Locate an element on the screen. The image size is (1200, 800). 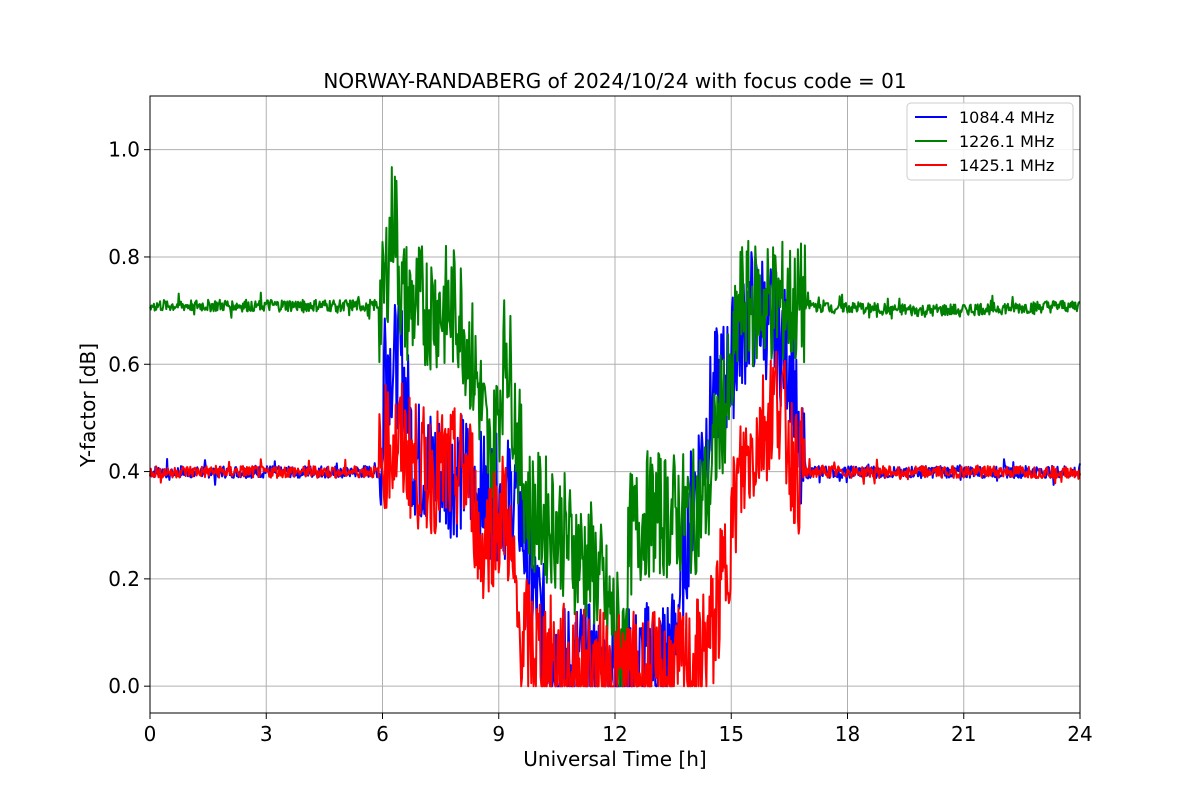
x-tick-label: 3 is located at coordinates (266, 734).